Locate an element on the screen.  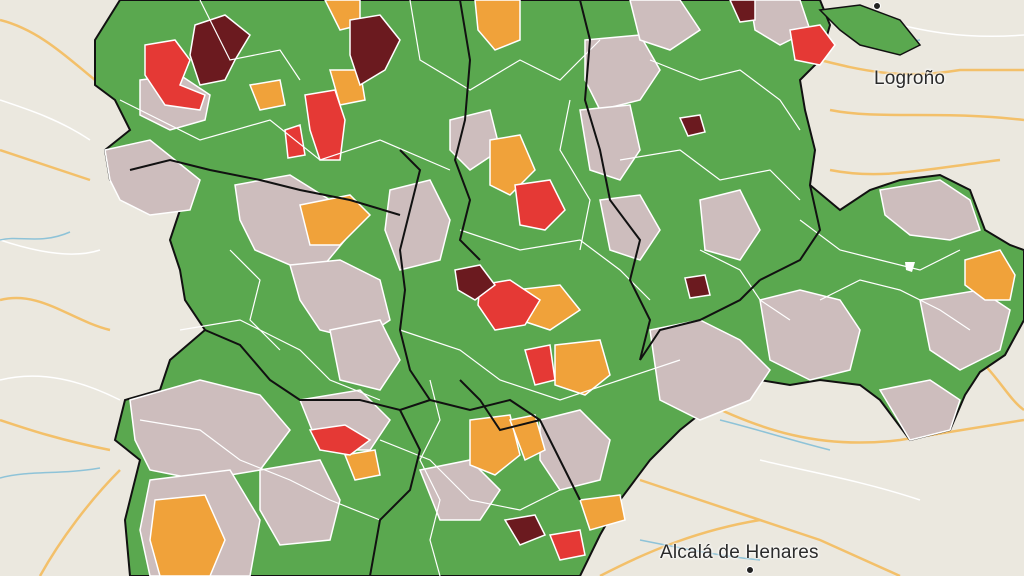
green-patch-ne is located at coordinates (870, 30).